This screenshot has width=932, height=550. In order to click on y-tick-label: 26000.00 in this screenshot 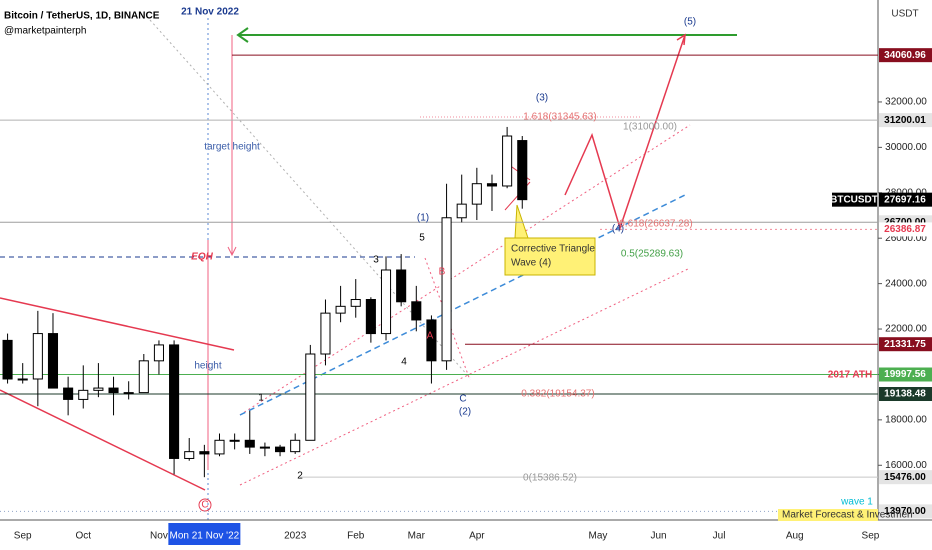, I will do `click(906, 238)`.